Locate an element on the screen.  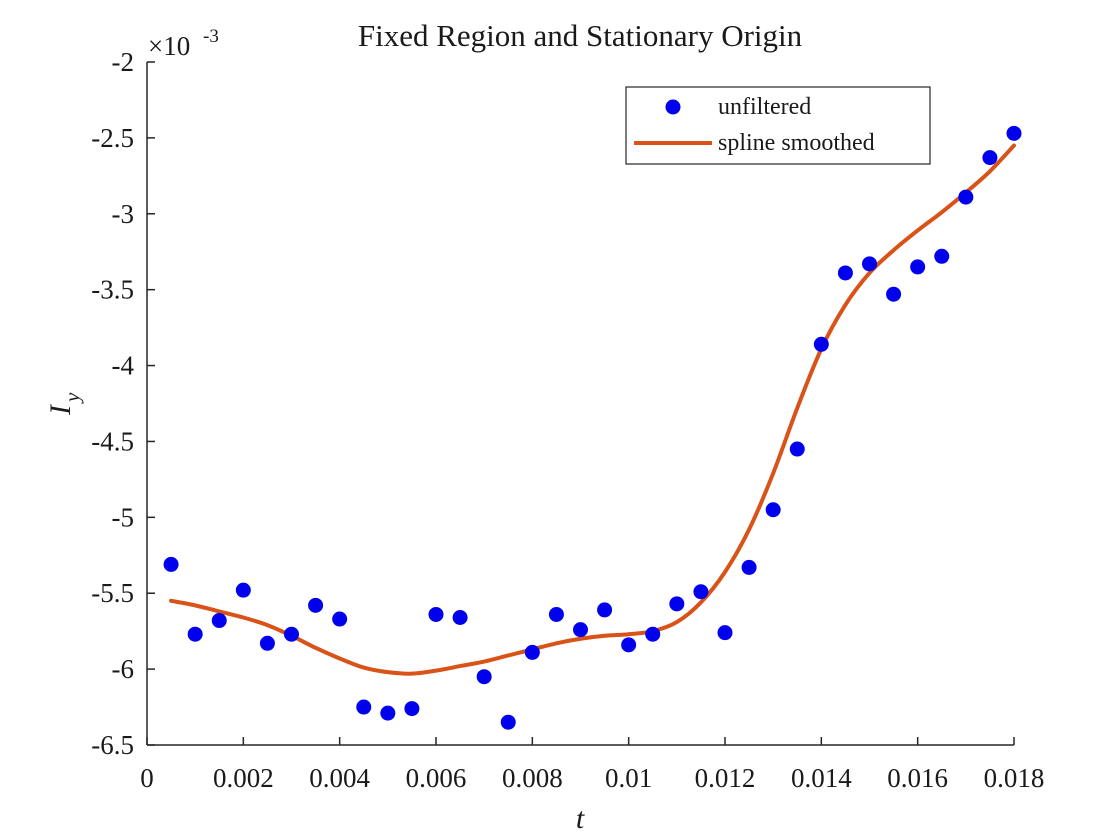
x-tick-label: 0.006 is located at coordinates (436, 778).